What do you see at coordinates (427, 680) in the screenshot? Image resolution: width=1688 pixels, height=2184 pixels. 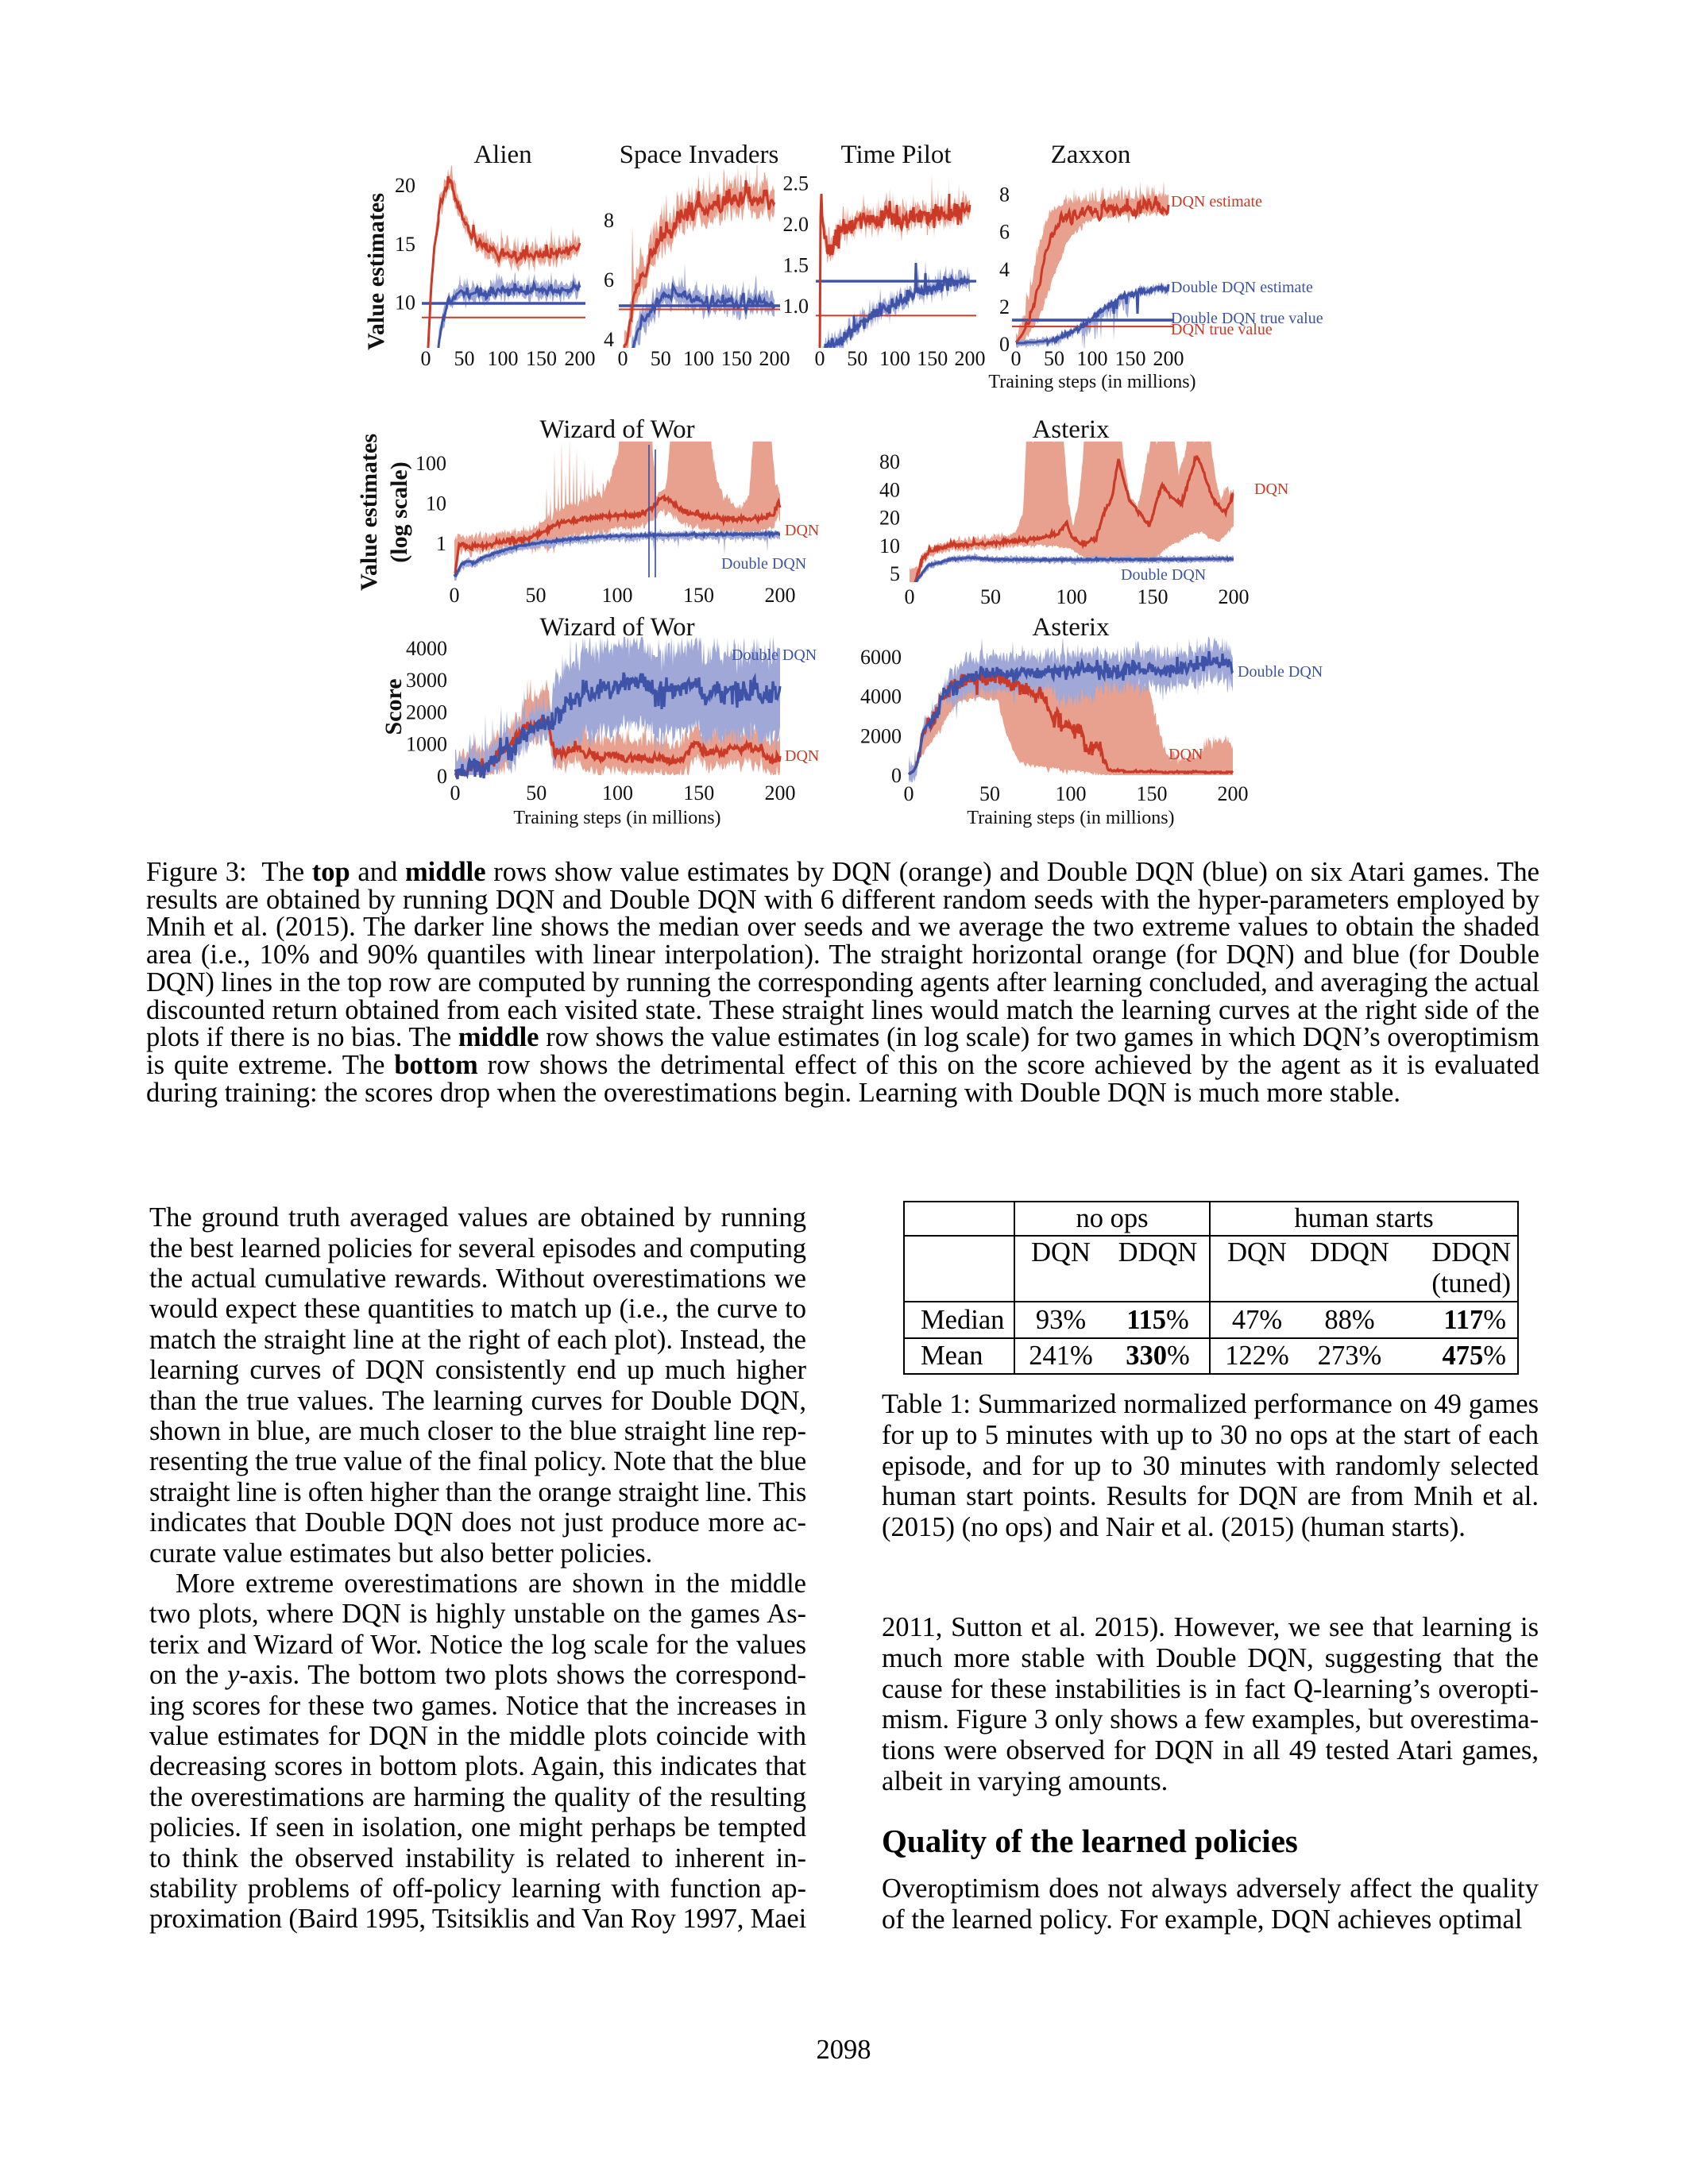 I see `svg-text: 3000` at bounding box center [427, 680].